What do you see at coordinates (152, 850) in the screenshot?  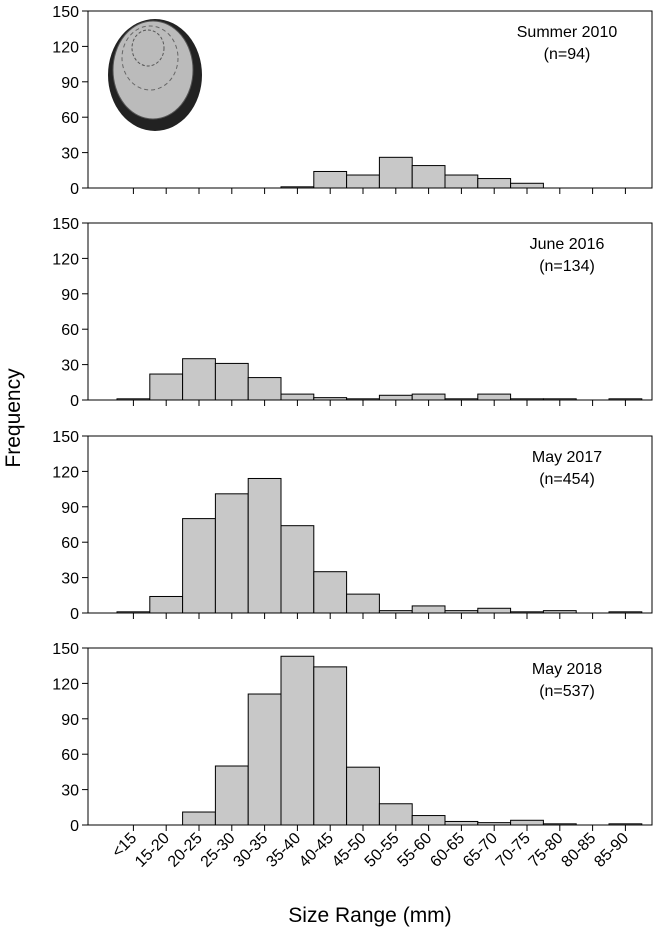 I see `x-tick-label: 15-20` at bounding box center [152, 850].